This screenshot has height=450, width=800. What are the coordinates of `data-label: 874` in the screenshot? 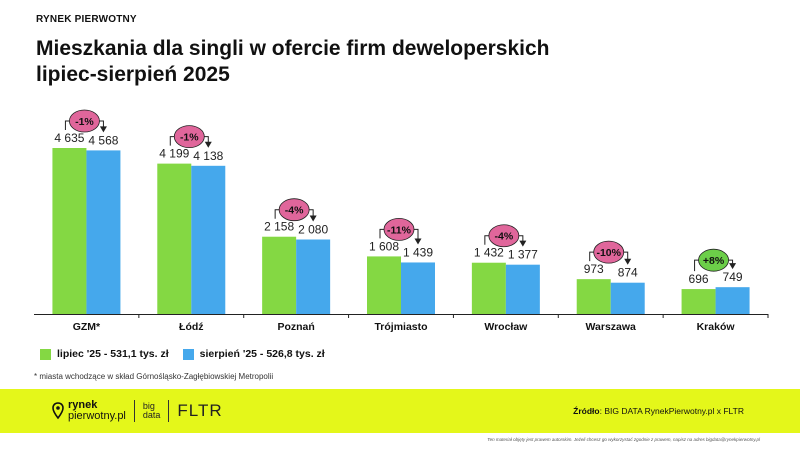 It's located at (628, 273).